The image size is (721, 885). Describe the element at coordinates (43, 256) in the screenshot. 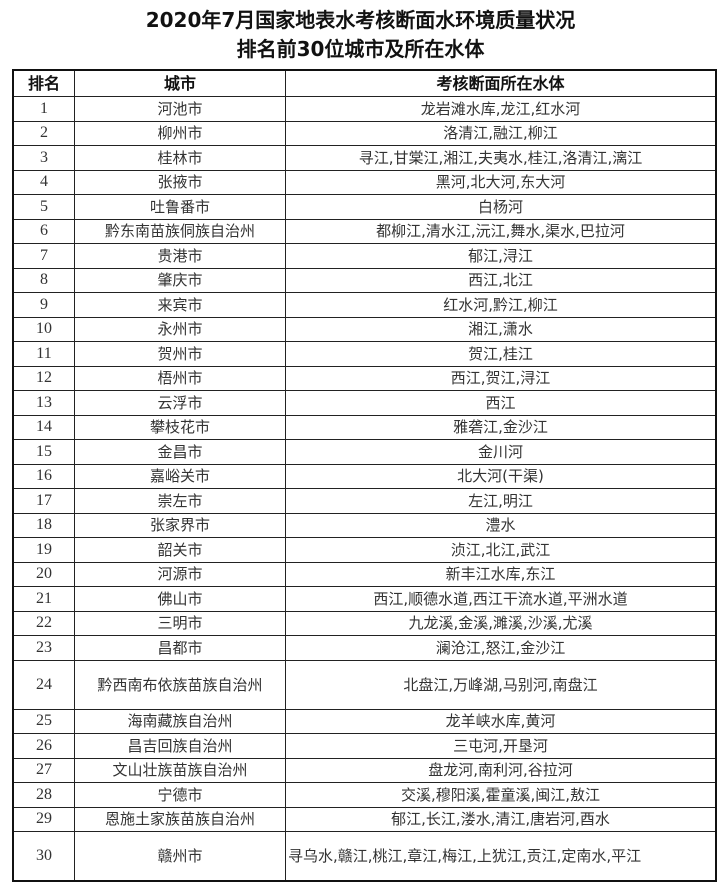

I see `rank-cell: 7` at that location.